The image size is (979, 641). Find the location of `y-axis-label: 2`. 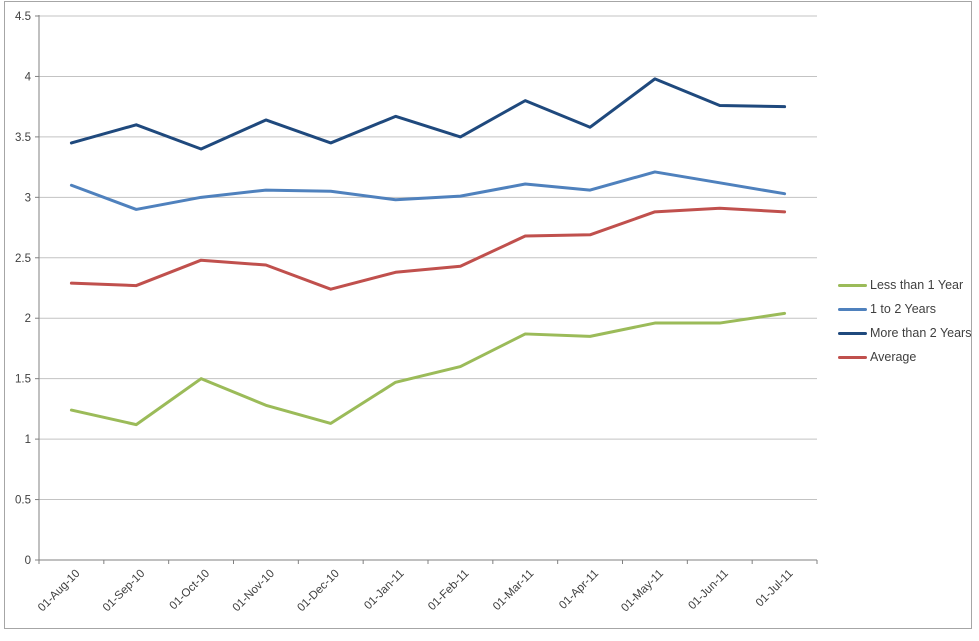

y-axis-label: 2 is located at coordinates (28, 319).